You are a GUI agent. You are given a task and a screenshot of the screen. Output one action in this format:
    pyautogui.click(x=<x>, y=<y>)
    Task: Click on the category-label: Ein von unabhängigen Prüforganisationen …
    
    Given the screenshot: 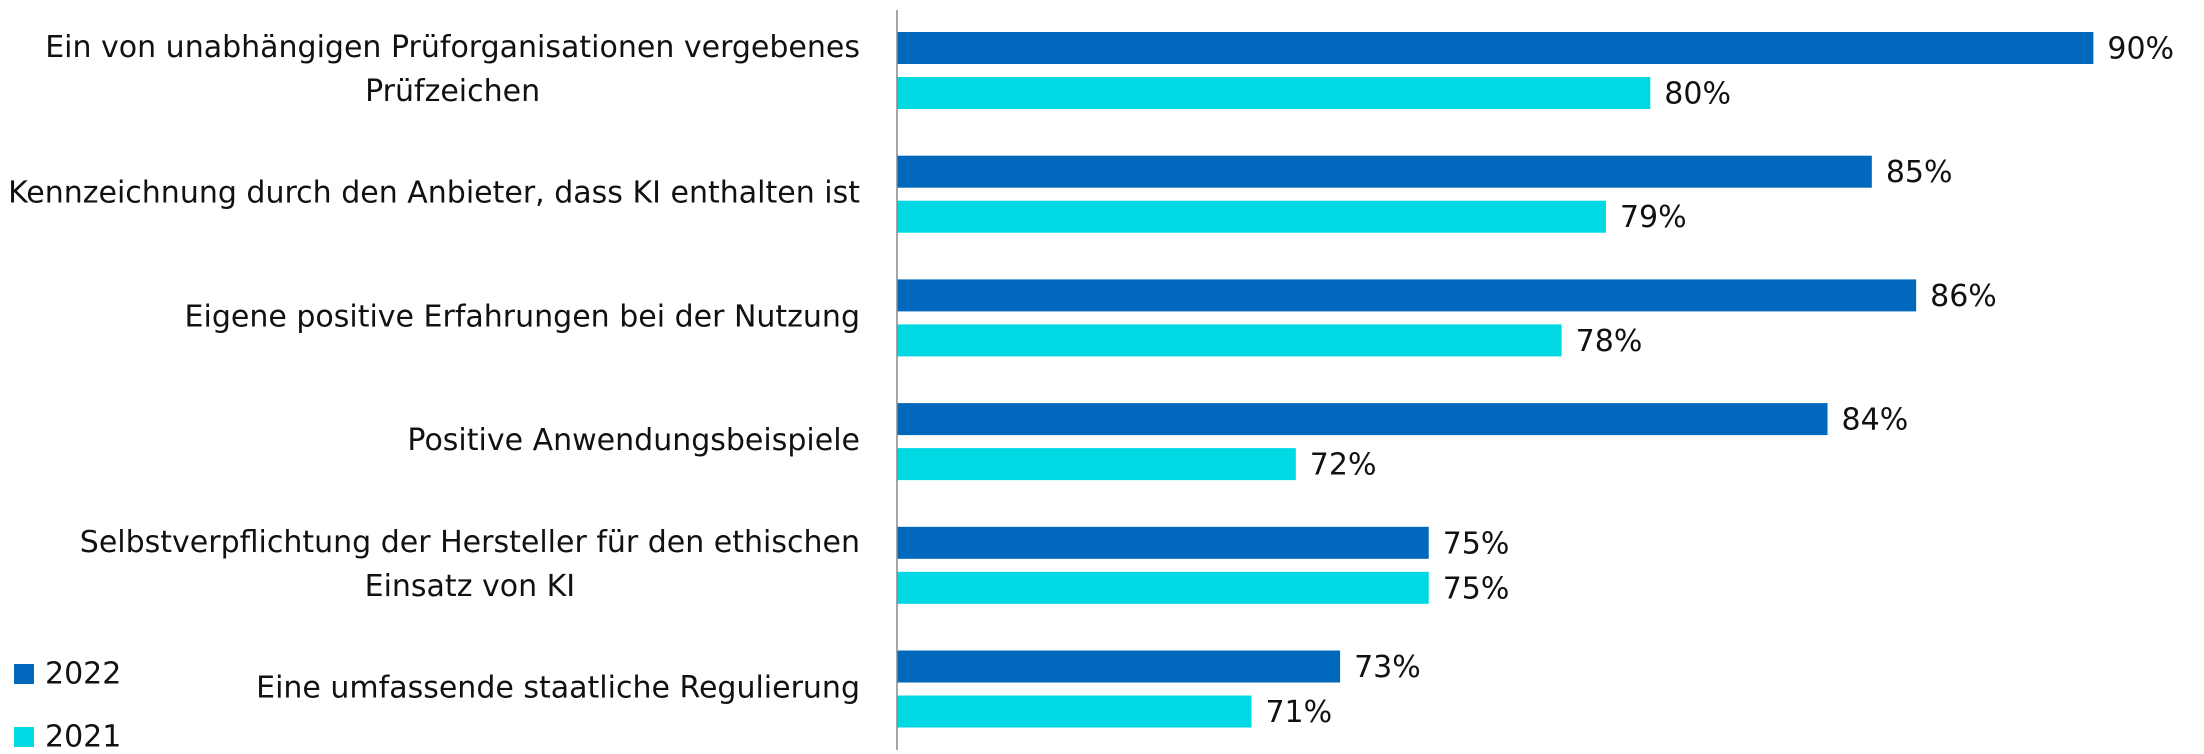 What is the action you would take?
    pyautogui.click(x=452, y=47)
    